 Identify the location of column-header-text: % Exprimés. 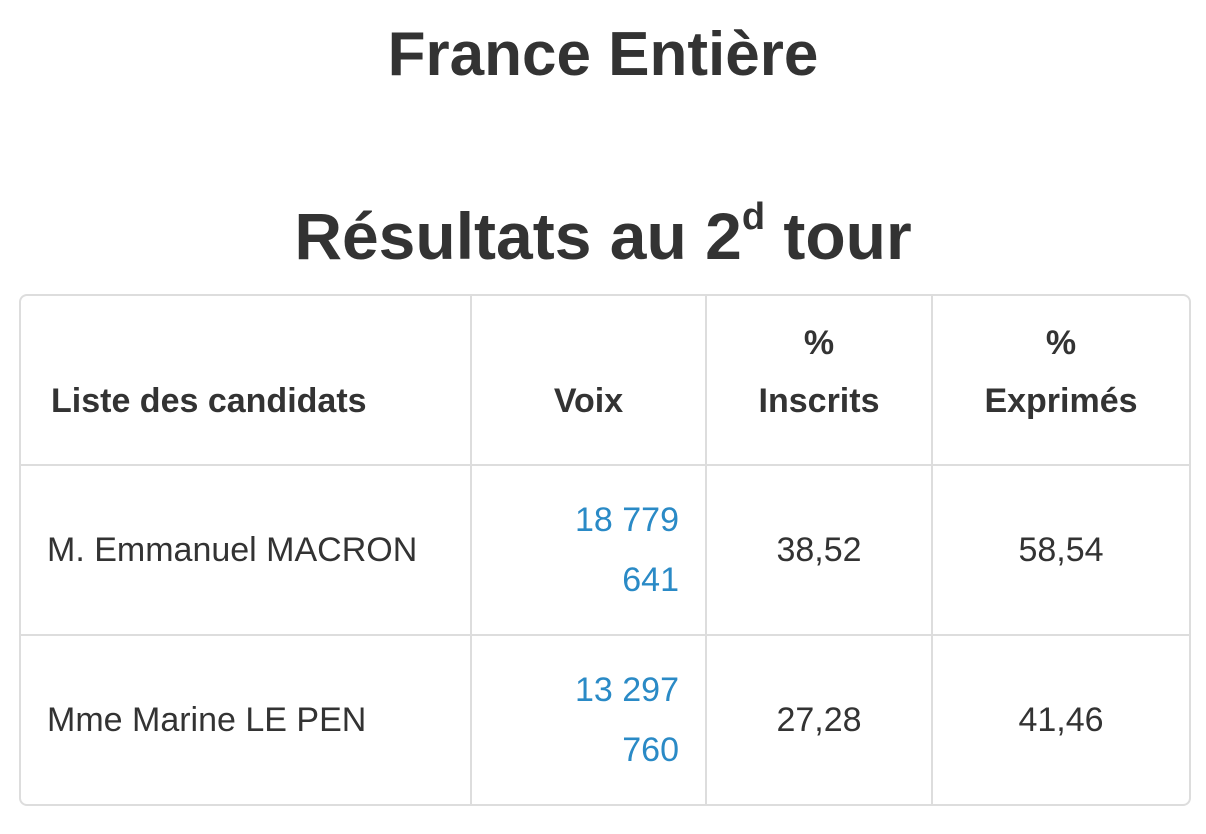
(1061, 372).